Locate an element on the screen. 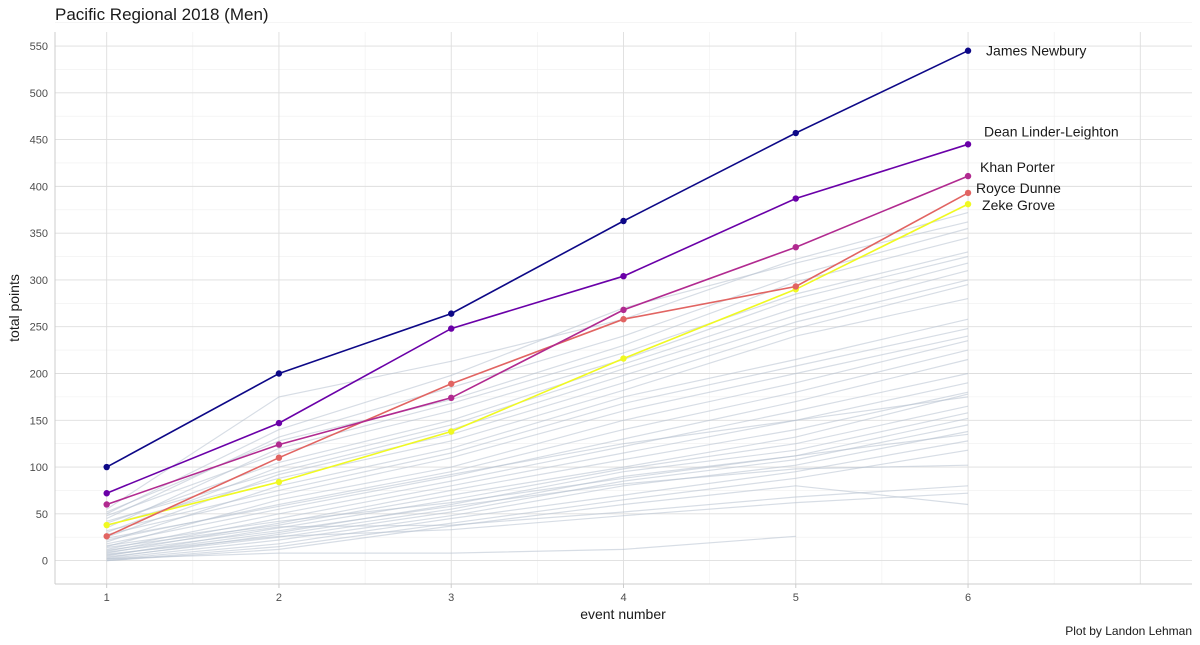  y-tick-label: 400 is located at coordinates (39, 187).